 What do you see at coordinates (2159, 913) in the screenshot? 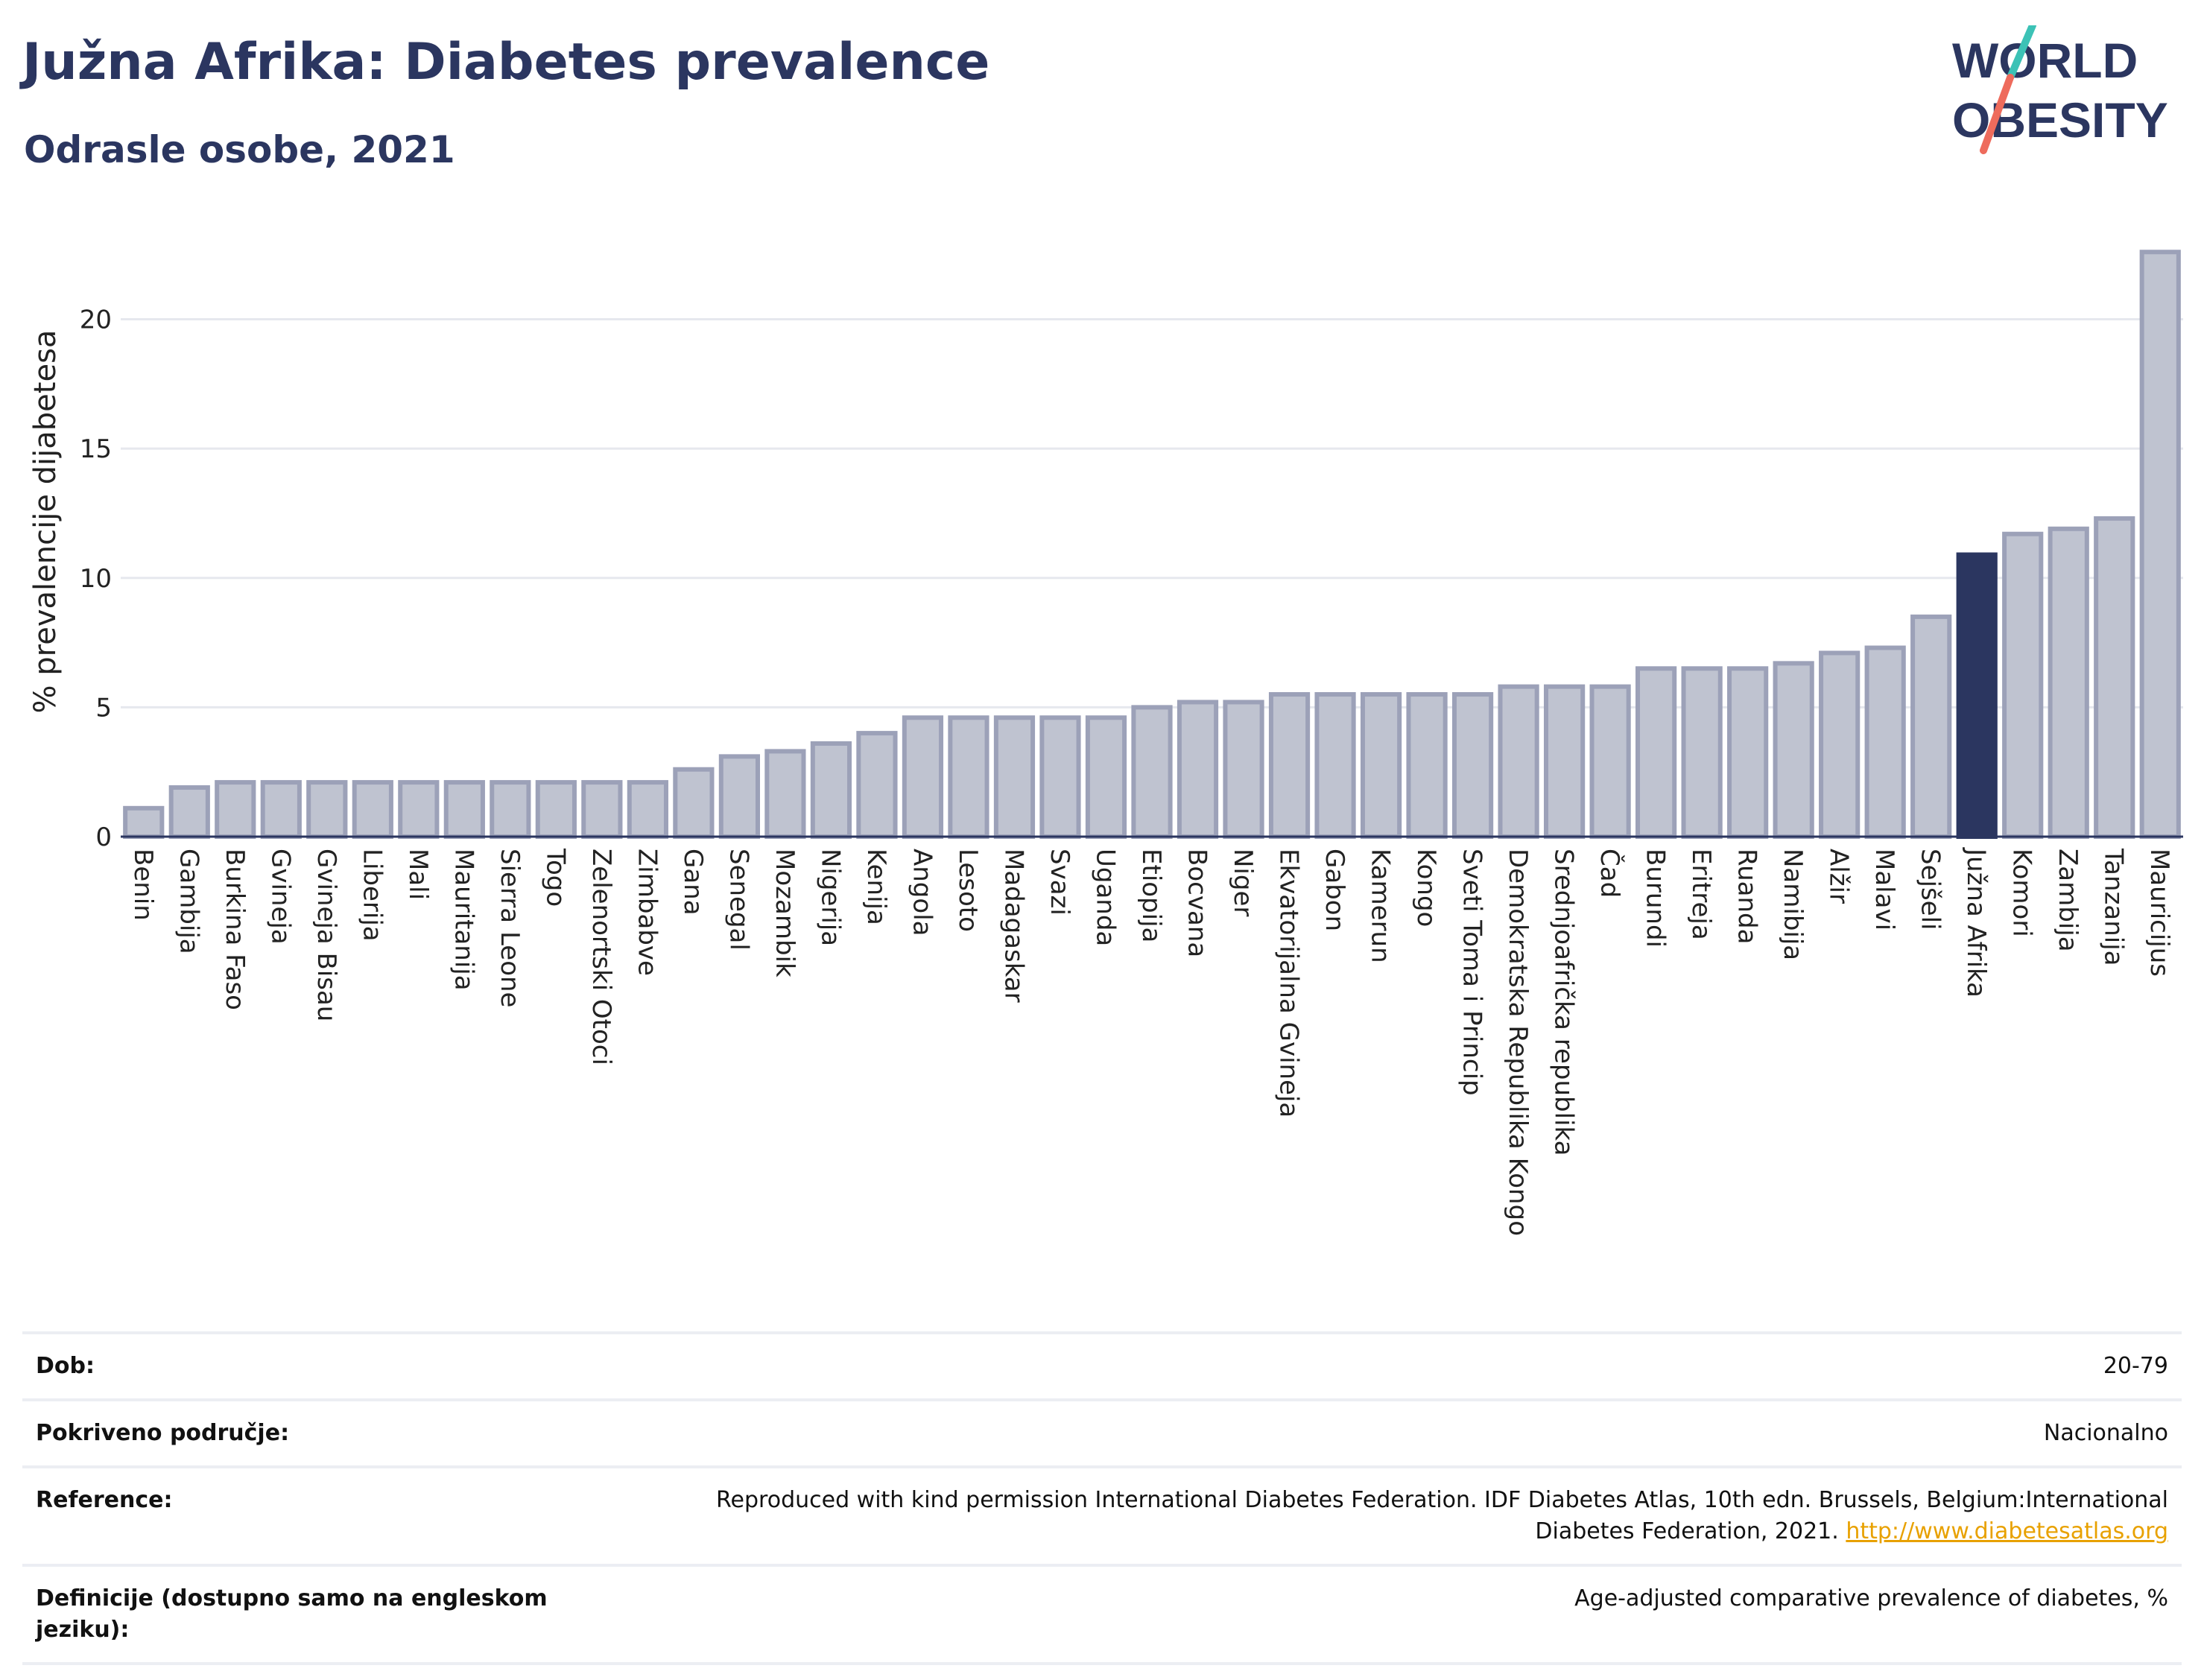
I see `x-tick-label: Mauricijus` at bounding box center [2159, 913].